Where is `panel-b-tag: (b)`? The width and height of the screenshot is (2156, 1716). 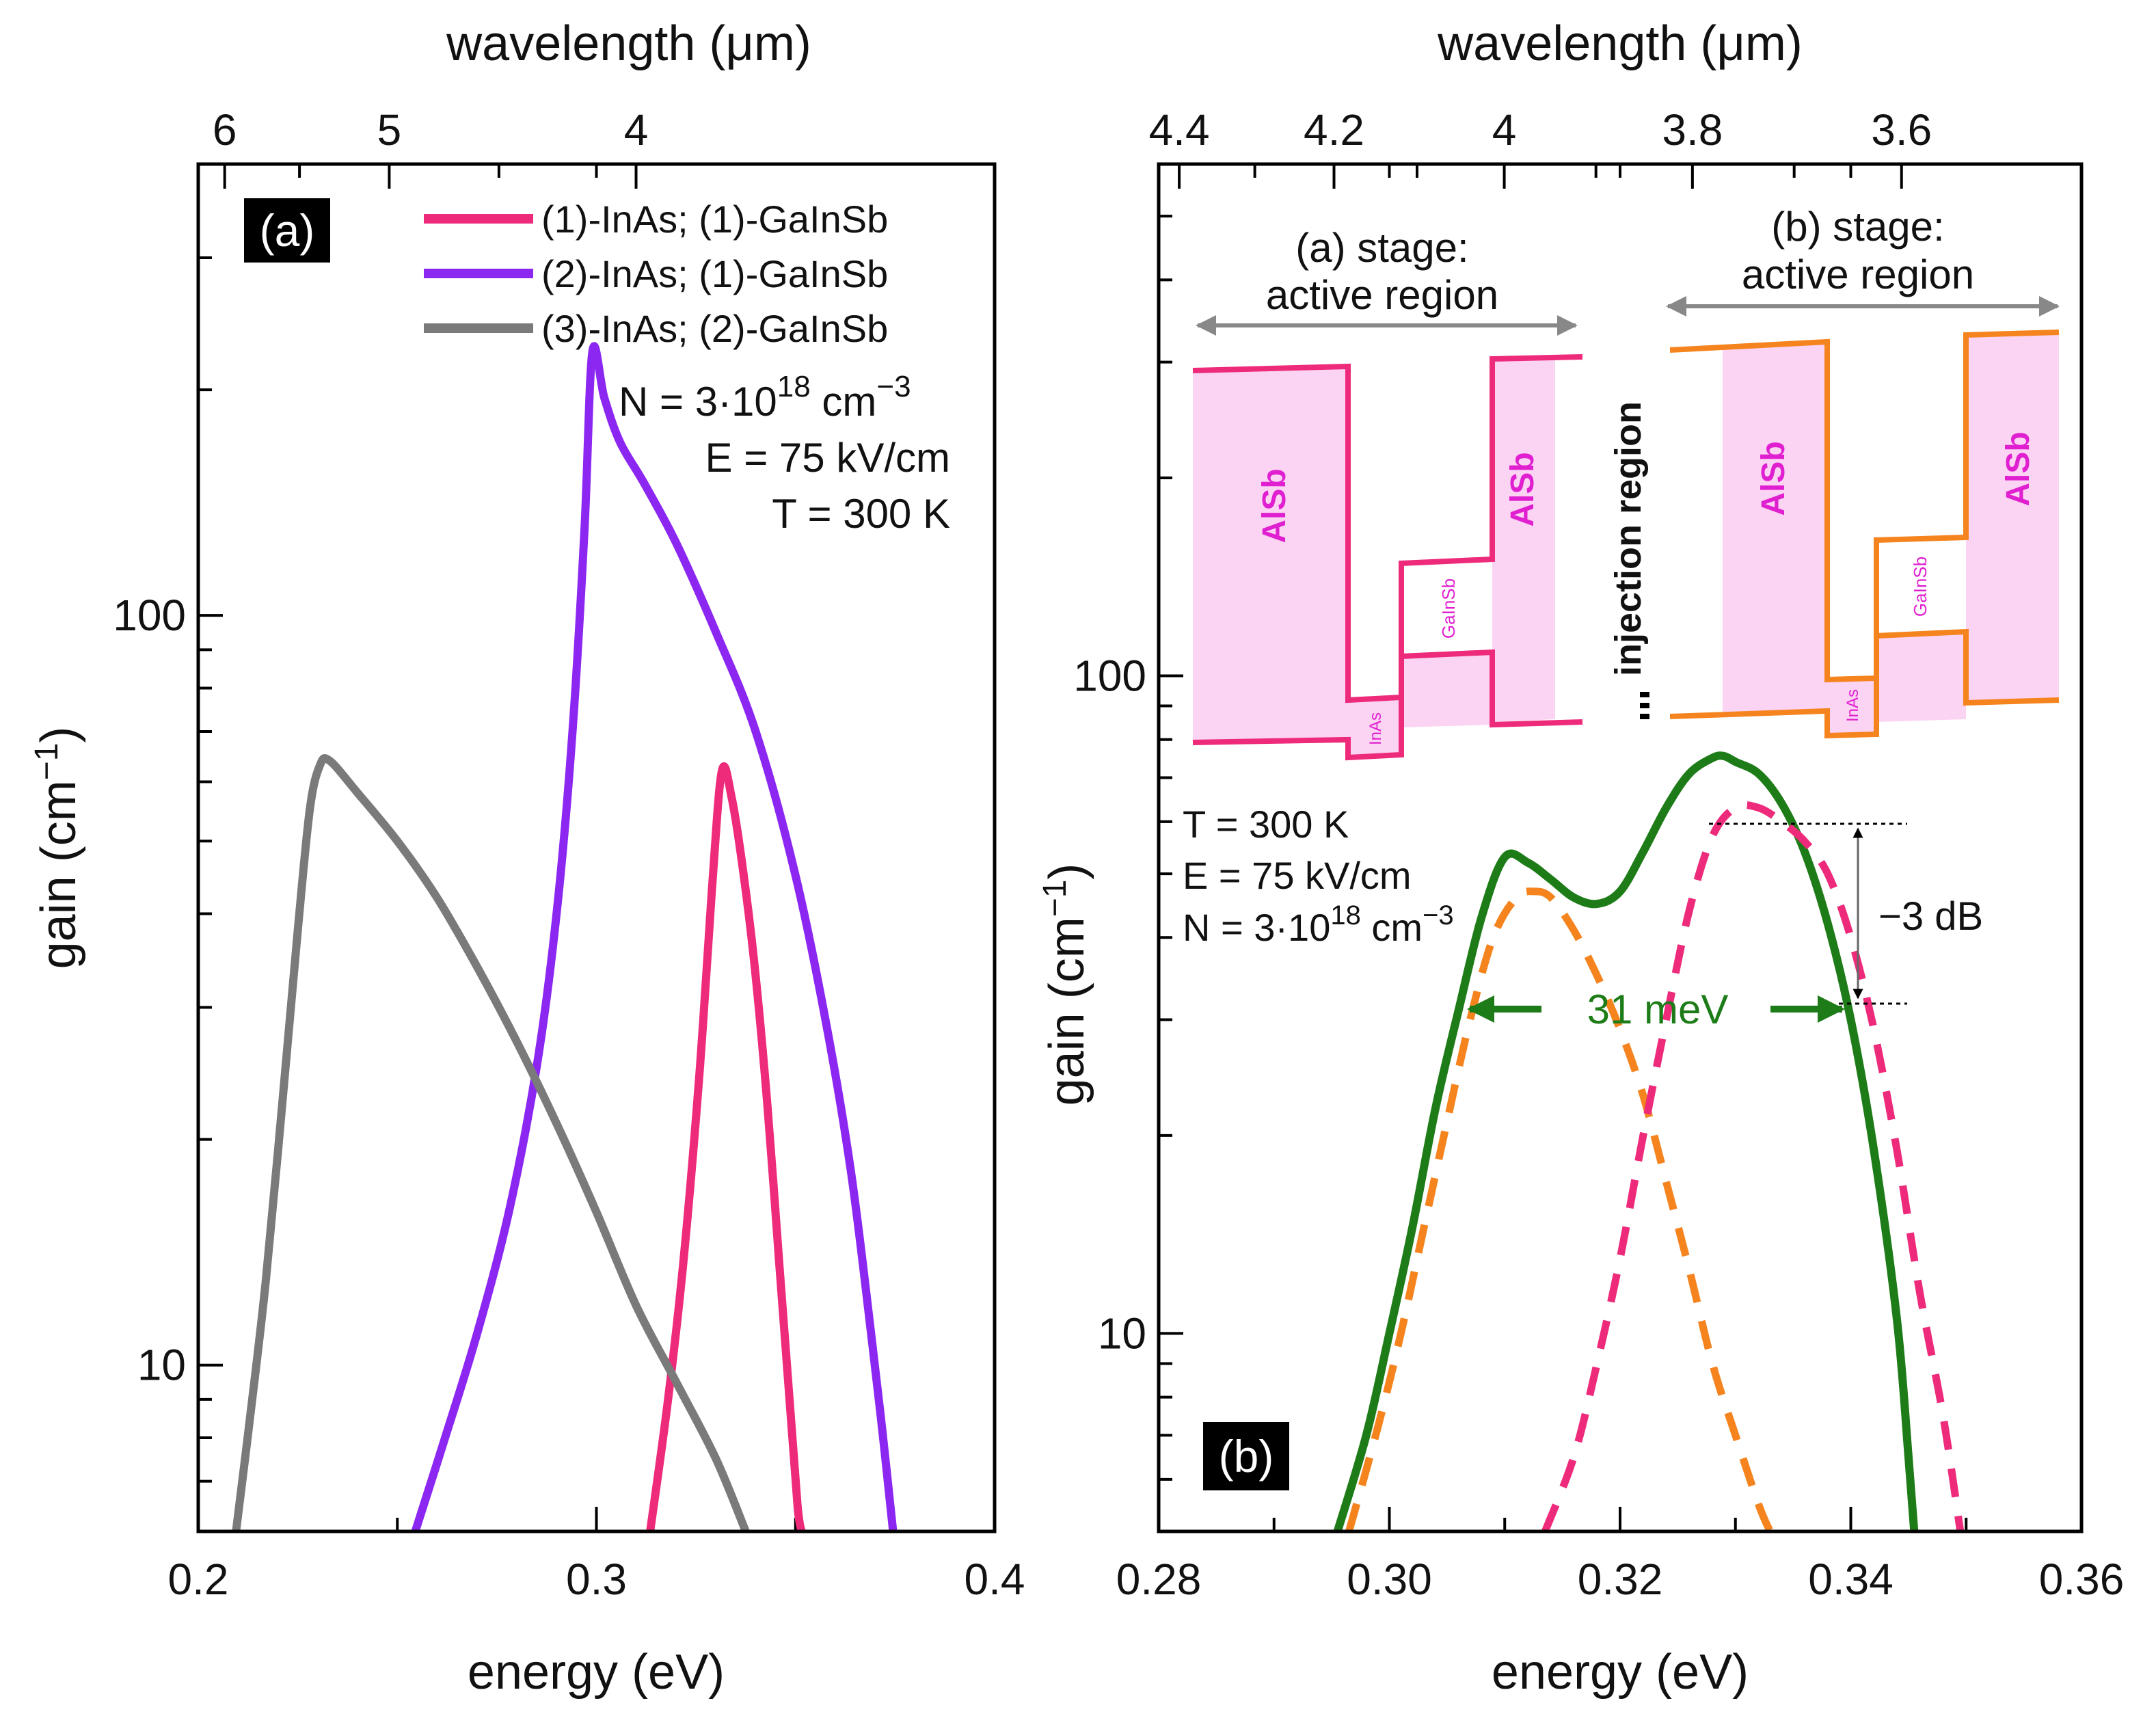
panel-b-tag: (b) is located at coordinates (1246, 1456).